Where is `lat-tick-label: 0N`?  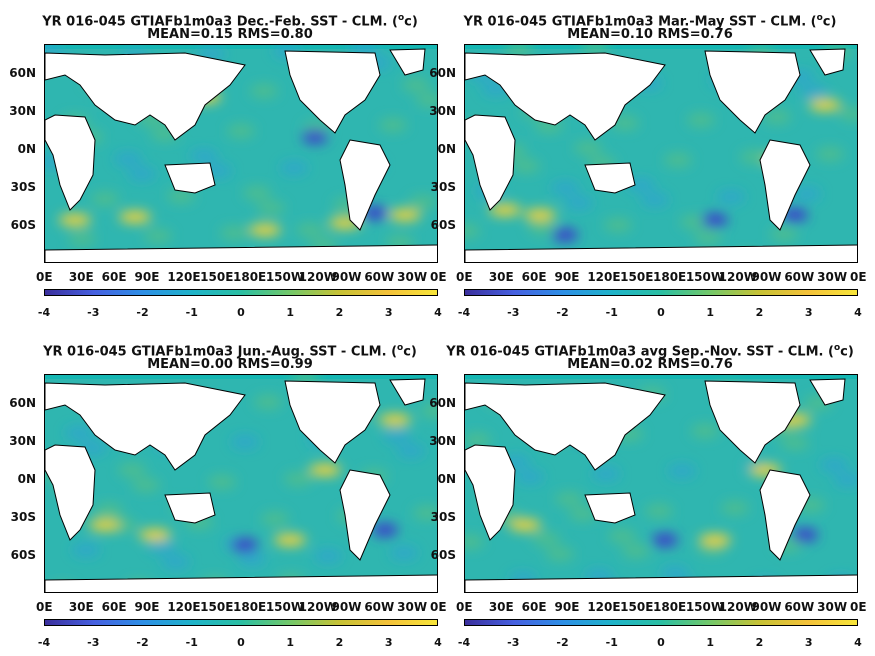
lat-tick-label: 0N is located at coordinates (446, 479).